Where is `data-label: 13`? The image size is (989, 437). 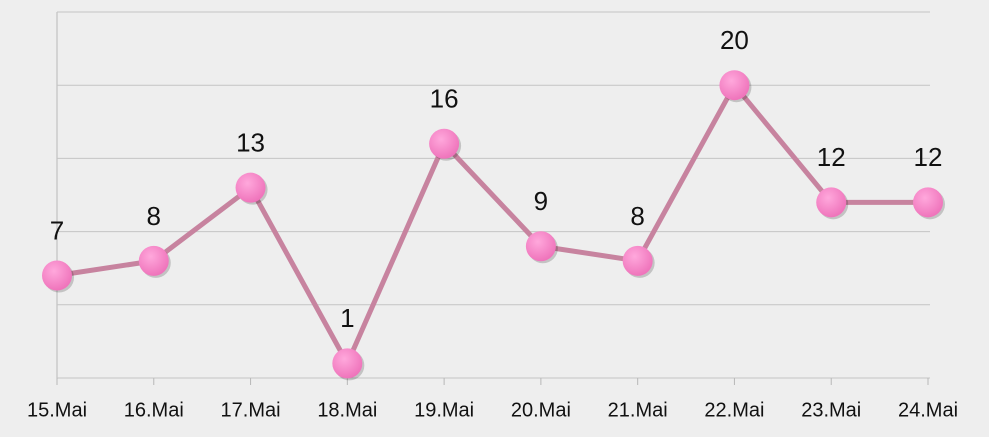 data-label: 13 is located at coordinates (250, 143).